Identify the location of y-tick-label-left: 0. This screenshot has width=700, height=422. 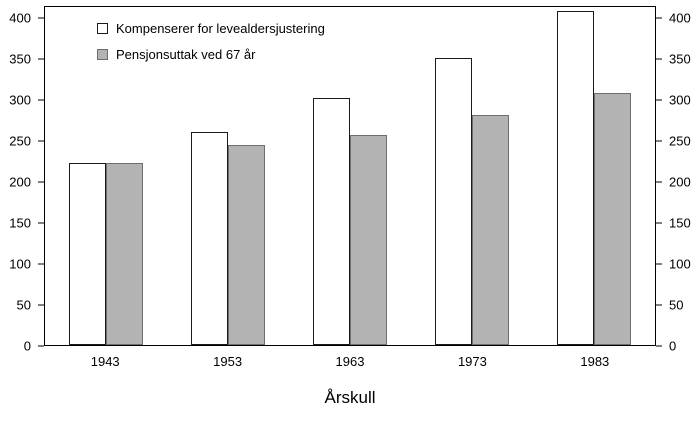
(27, 346).